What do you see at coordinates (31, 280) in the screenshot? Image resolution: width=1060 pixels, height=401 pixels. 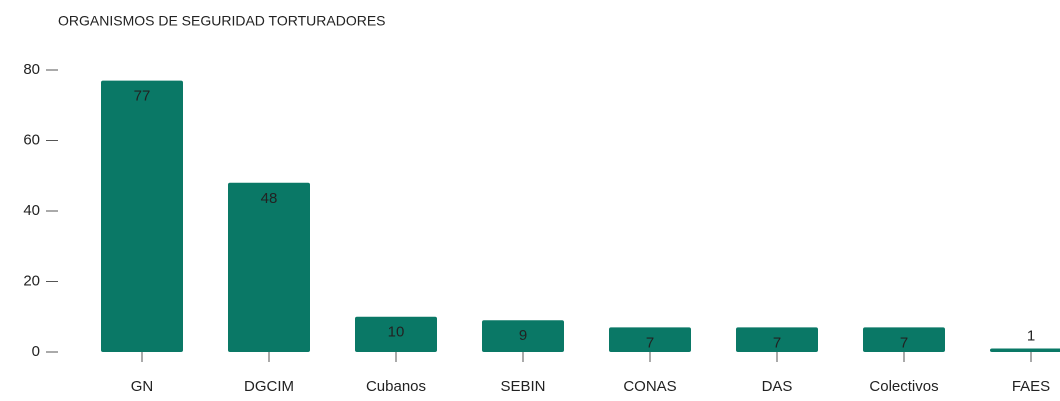 I see `y-tick-label: 20` at bounding box center [31, 280].